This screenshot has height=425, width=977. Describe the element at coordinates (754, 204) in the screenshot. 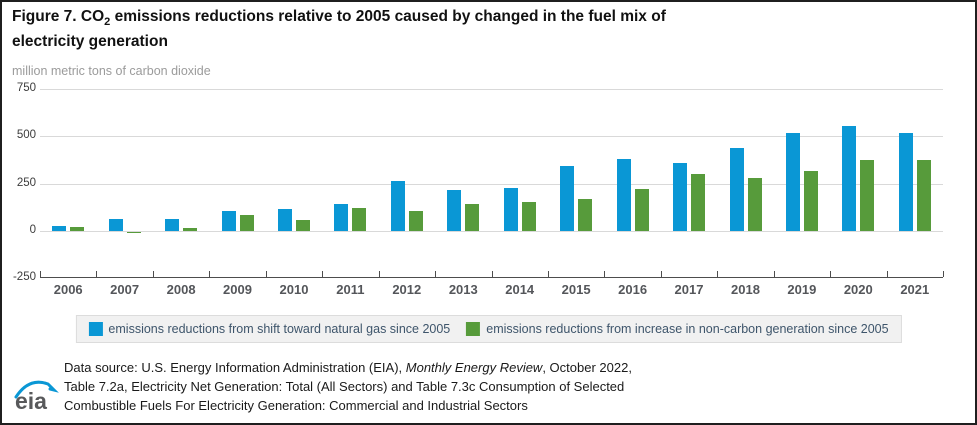

I see `bar-non-carbon-2018` at that location.